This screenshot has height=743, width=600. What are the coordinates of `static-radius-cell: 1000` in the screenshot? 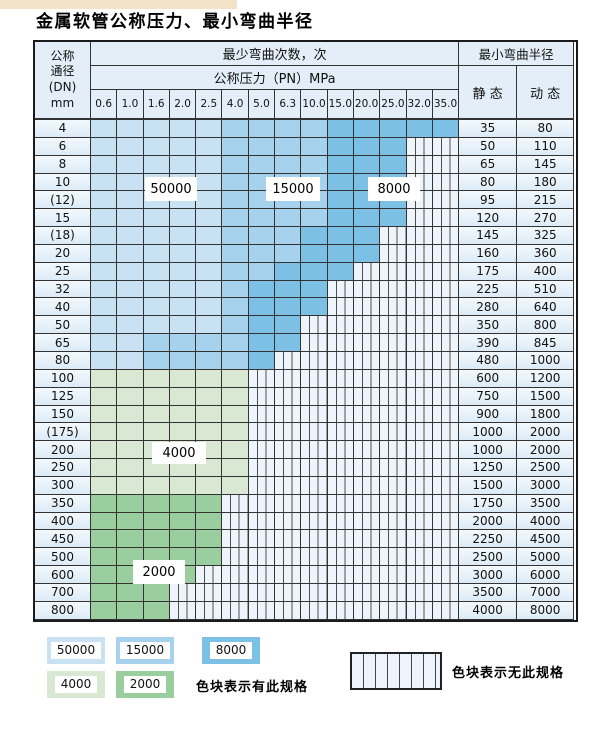 It's located at (488, 450).